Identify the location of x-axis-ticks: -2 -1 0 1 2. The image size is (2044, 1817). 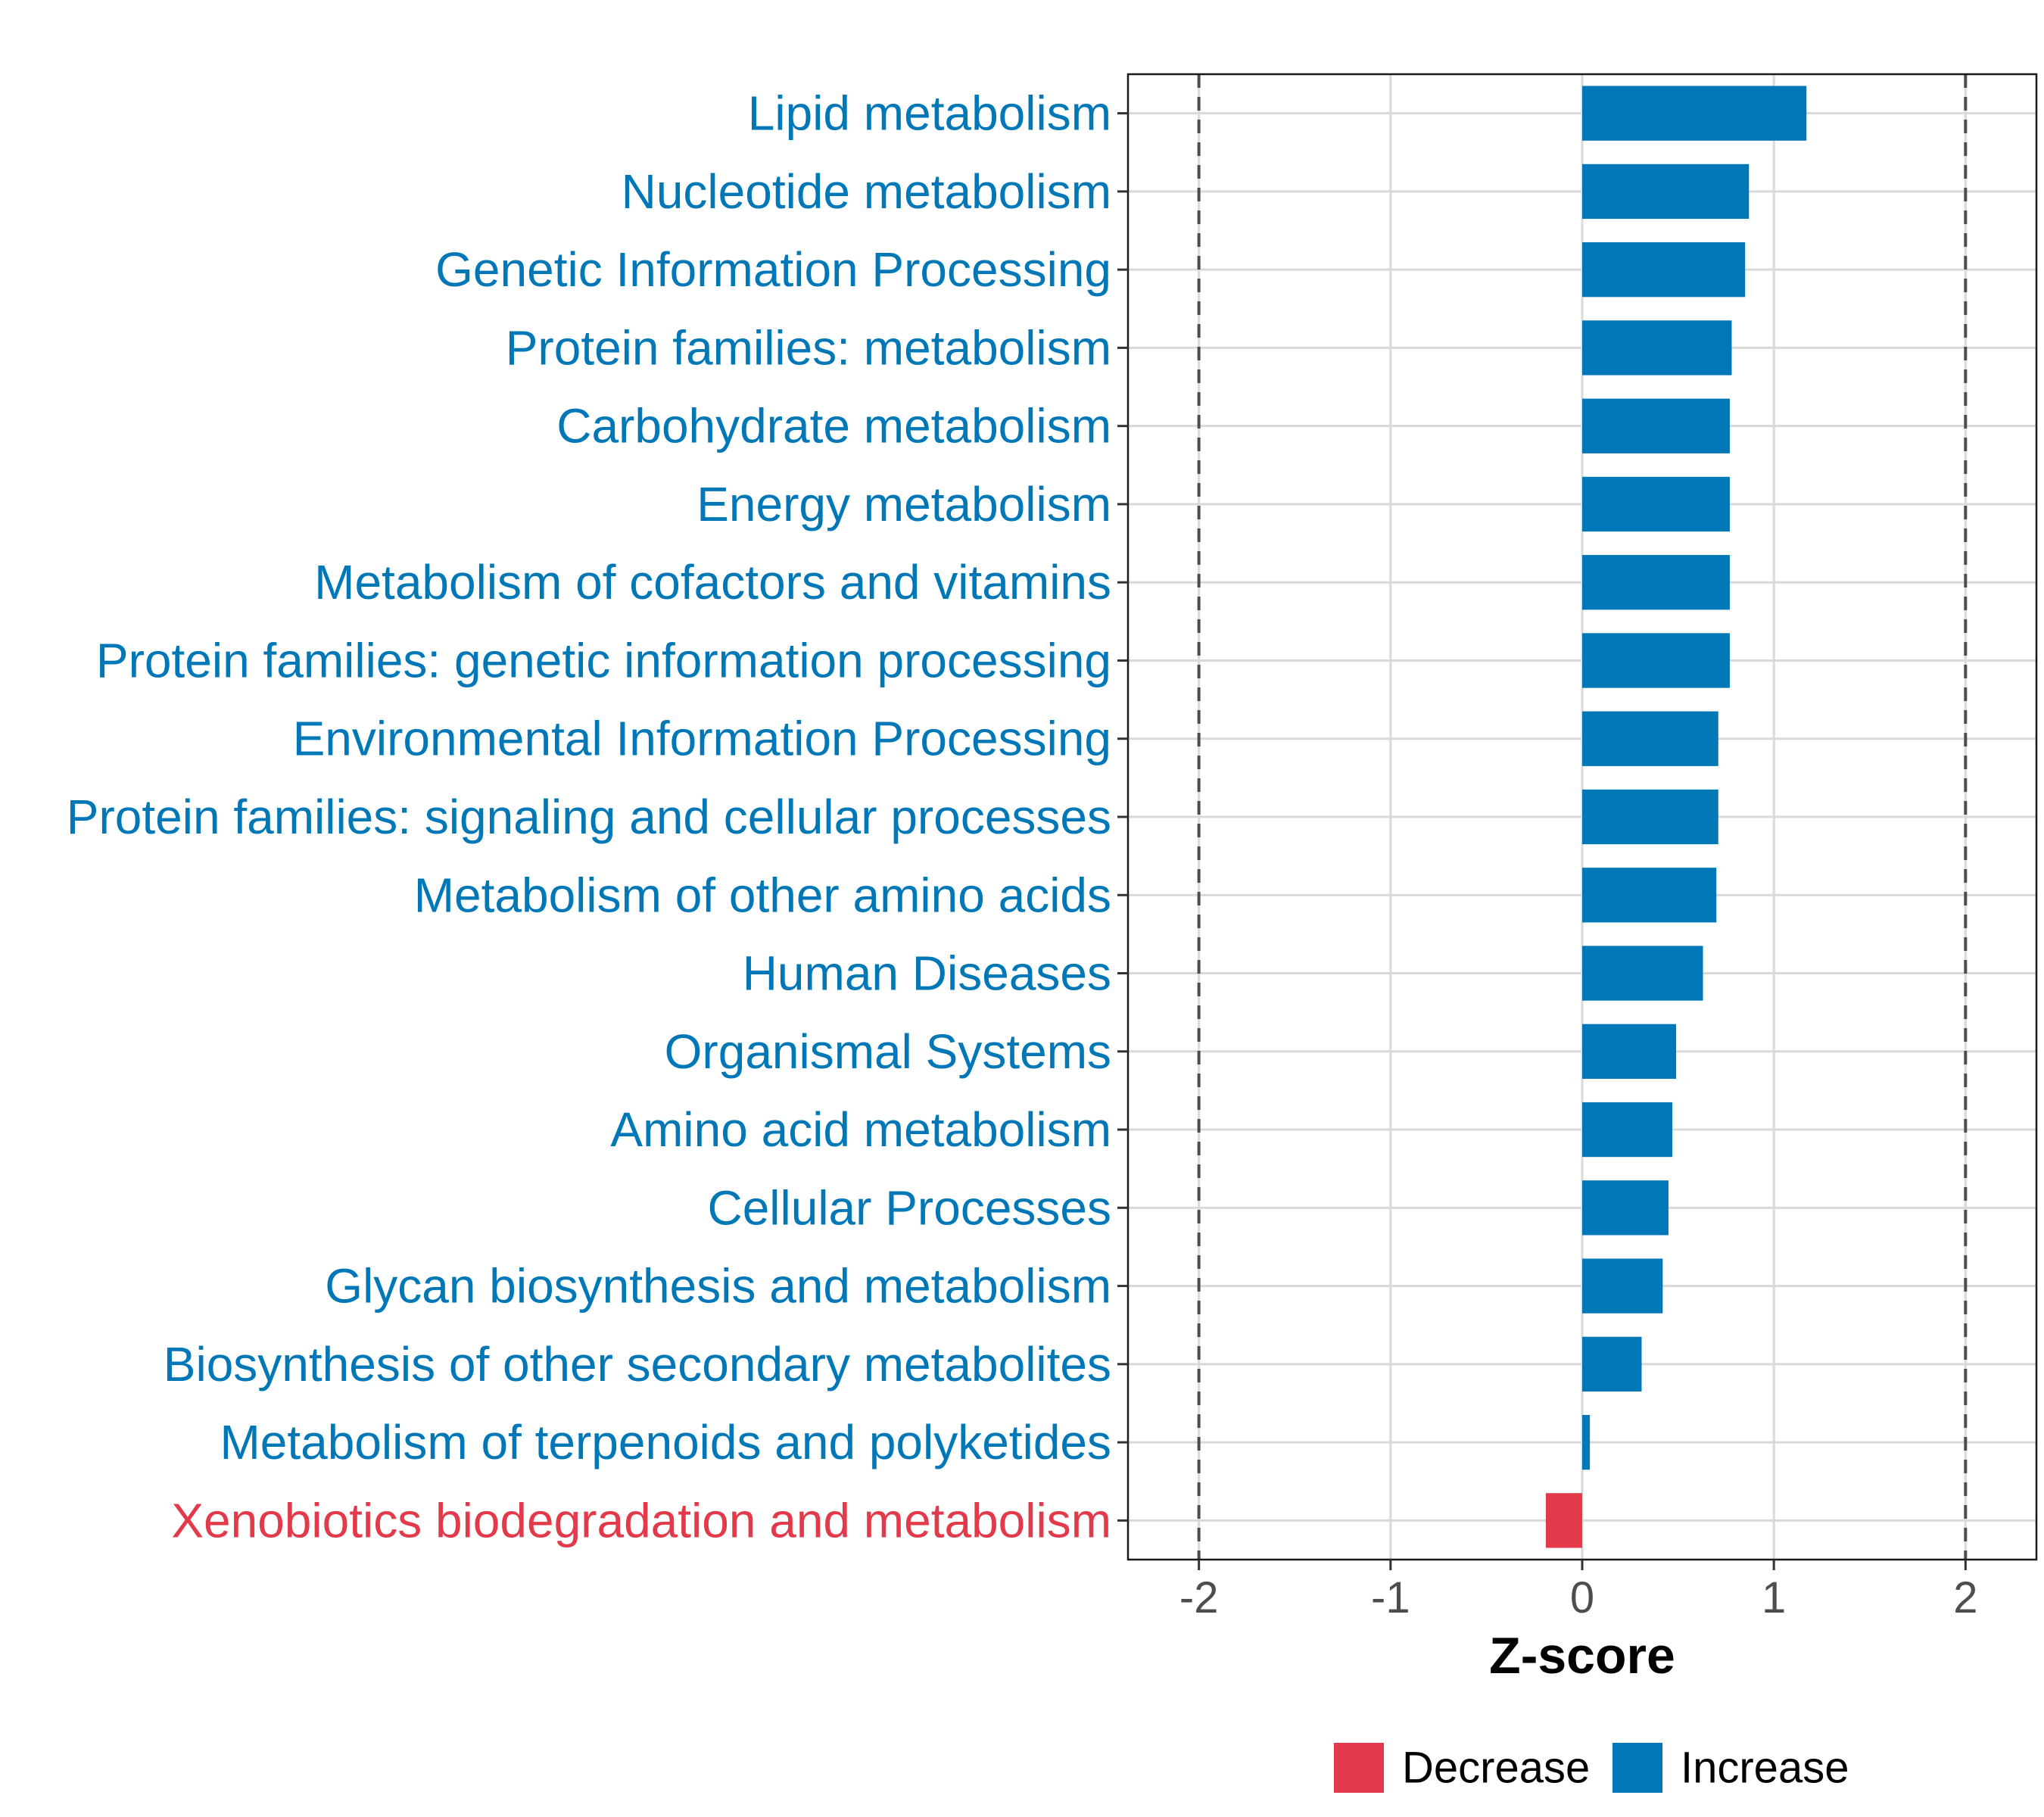
(1578, 1591).